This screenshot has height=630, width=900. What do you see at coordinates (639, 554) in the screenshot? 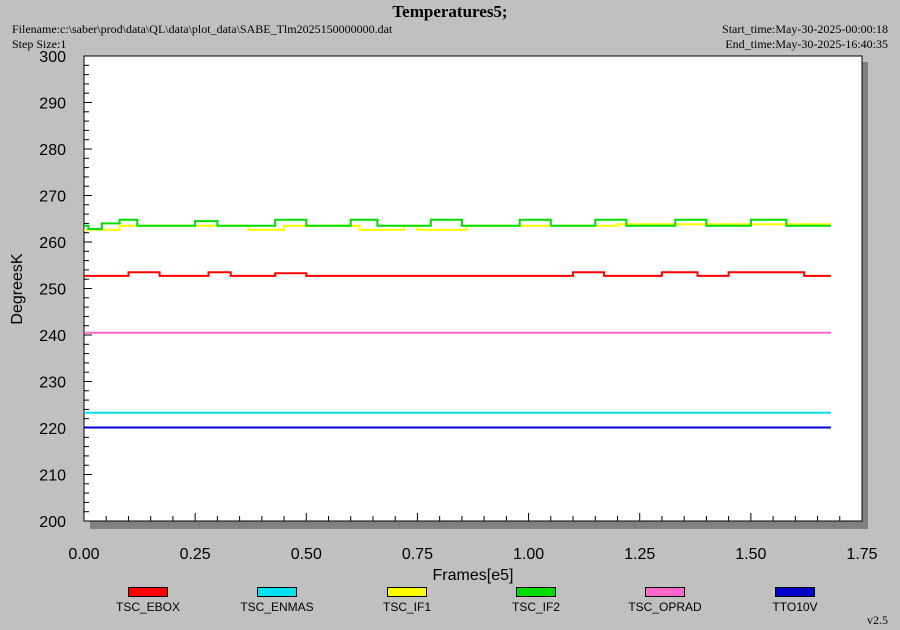
I see `x-tick-label: 1.25` at bounding box center [639, 554].